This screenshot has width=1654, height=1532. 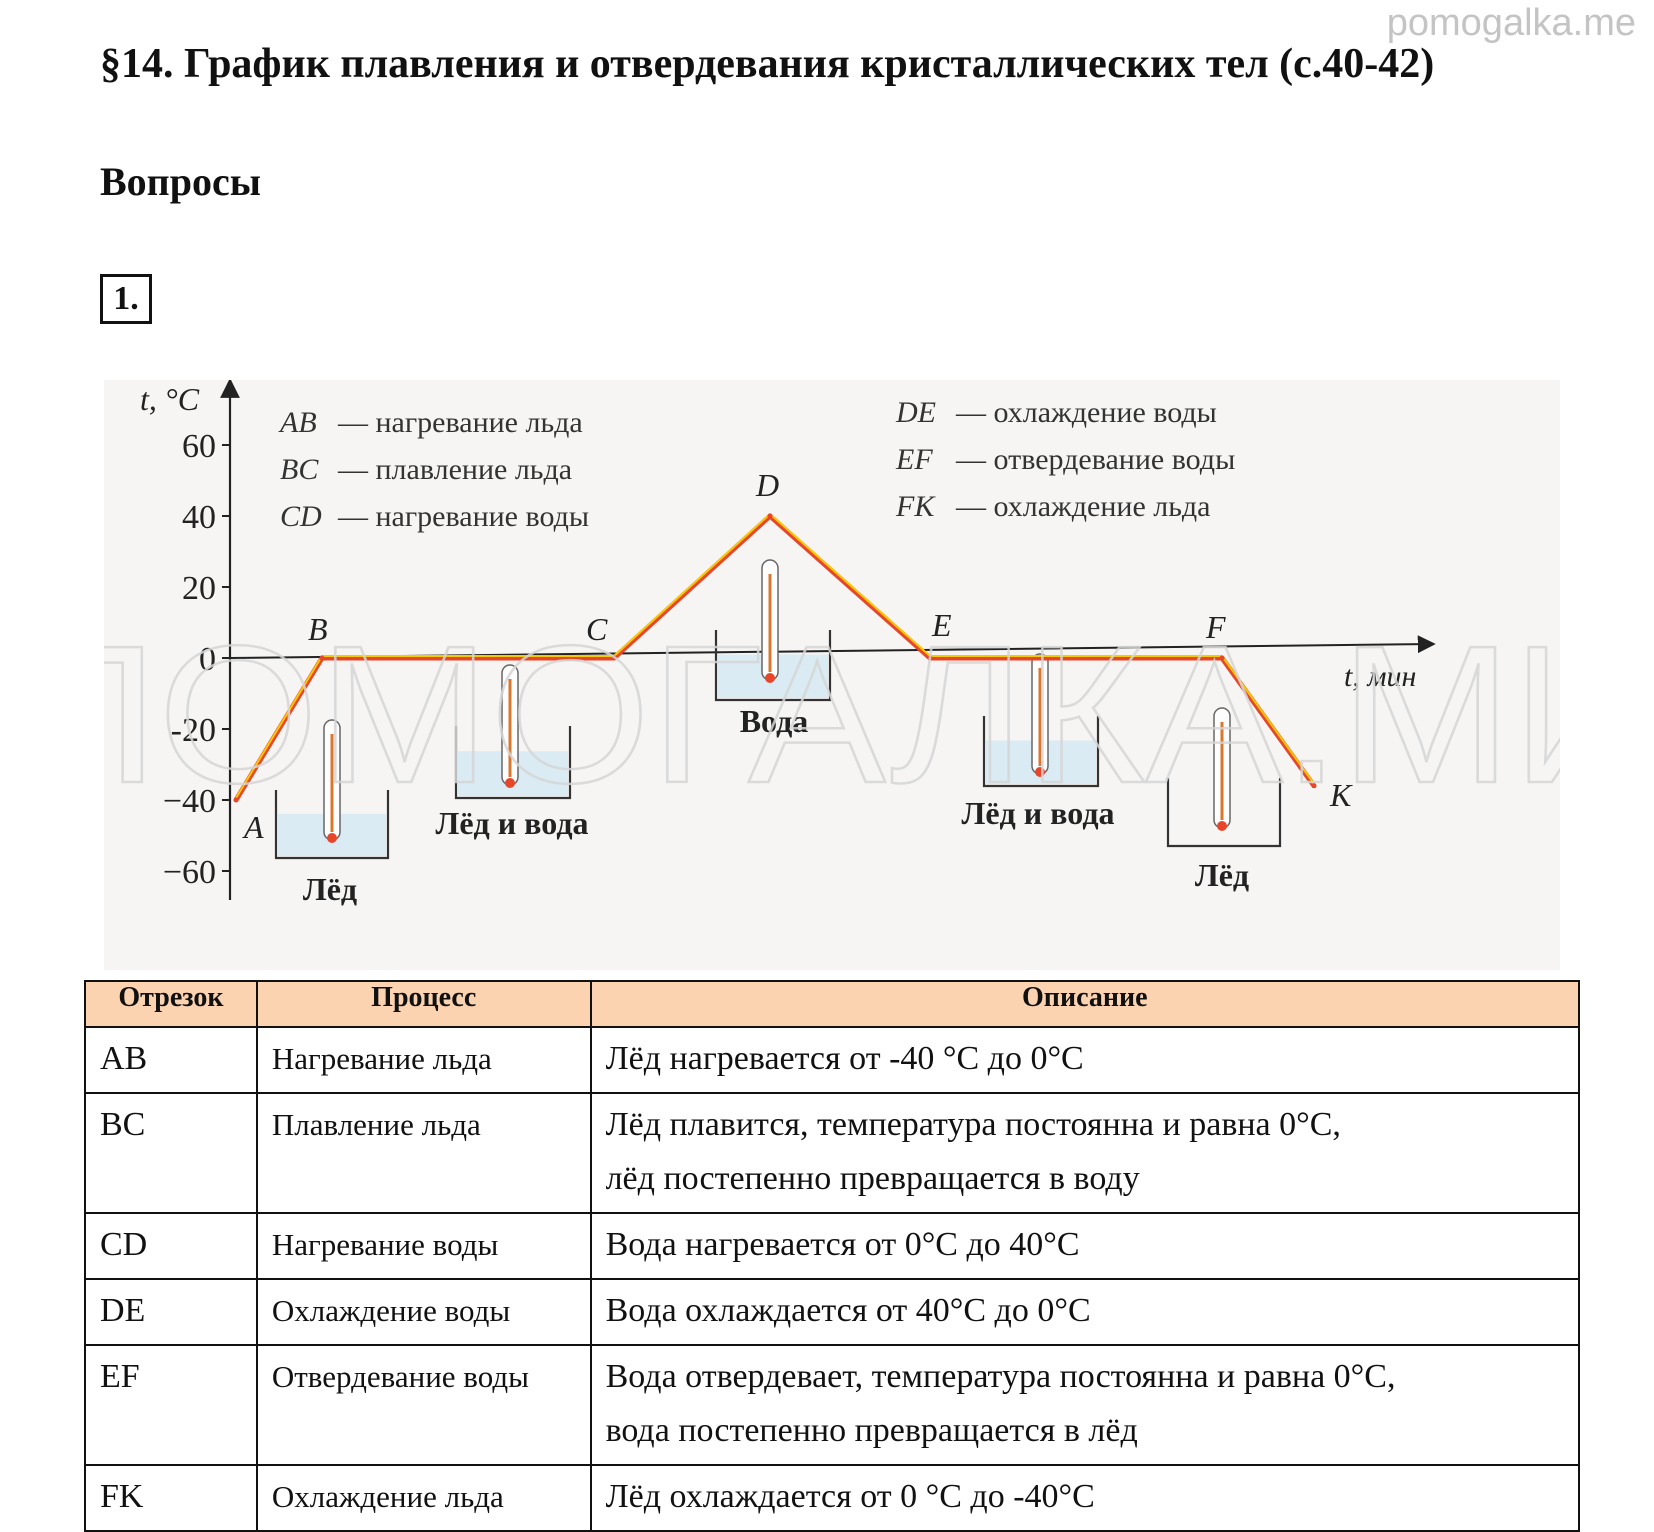 I want to click on point-label: F, so click(x=1215, y=627).